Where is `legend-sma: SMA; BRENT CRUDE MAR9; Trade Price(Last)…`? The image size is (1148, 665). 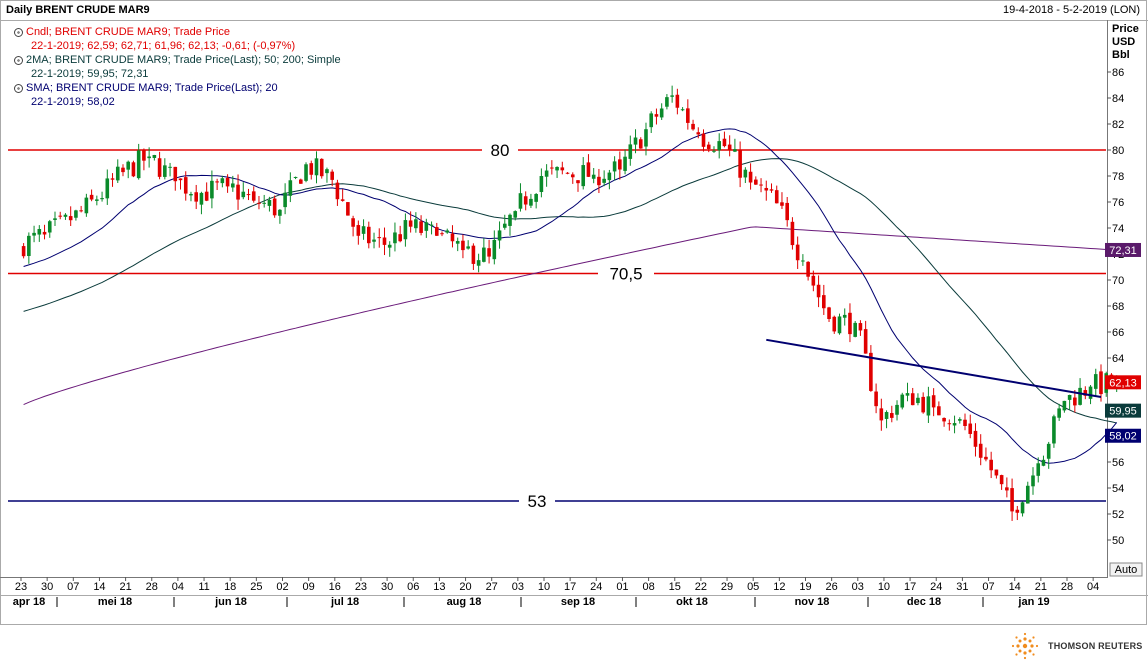 legend-sma: SMA; BRENT CRUDE MAR9; Trade Price(Last)… is located at coordinates (177, 88).